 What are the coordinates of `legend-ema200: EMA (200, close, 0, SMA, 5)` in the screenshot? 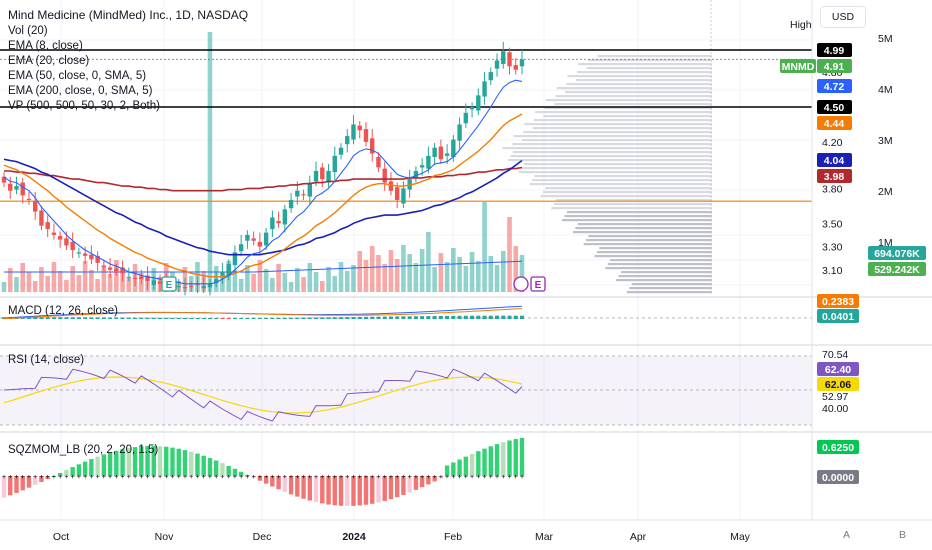 It's located at (80, 91).